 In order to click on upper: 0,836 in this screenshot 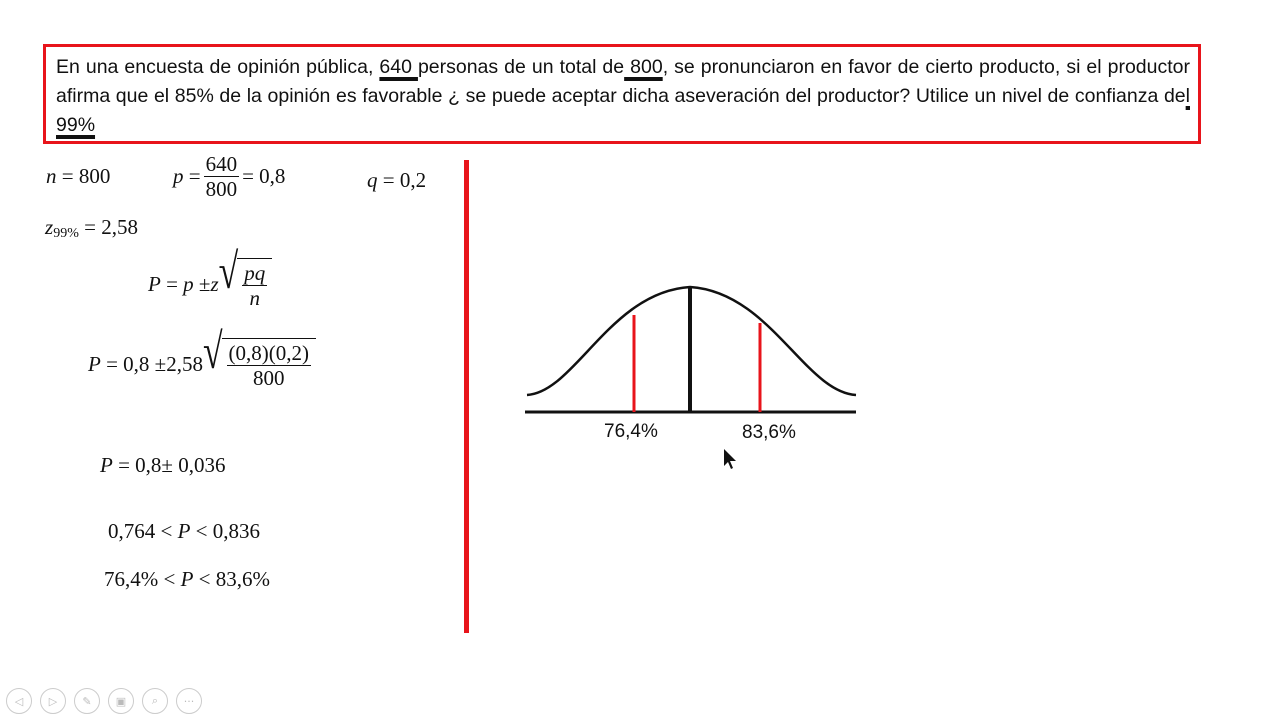, I will do `click(236, 531)`.